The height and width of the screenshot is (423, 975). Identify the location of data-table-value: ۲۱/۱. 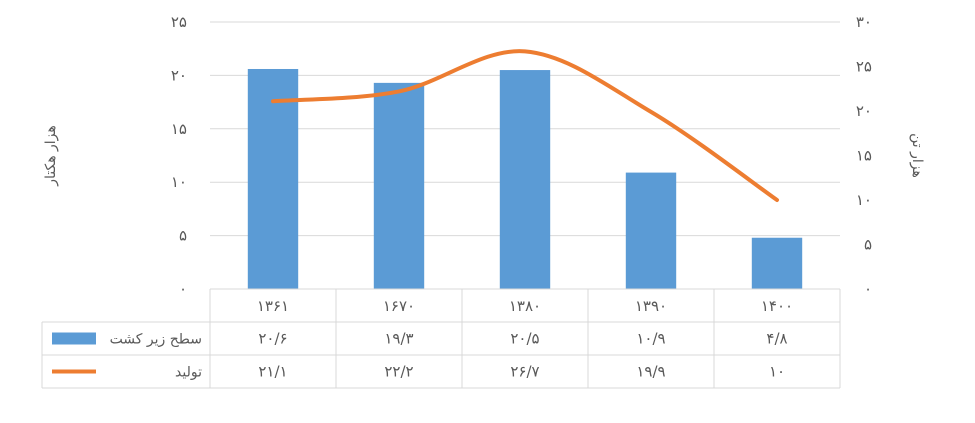
(272, 372).